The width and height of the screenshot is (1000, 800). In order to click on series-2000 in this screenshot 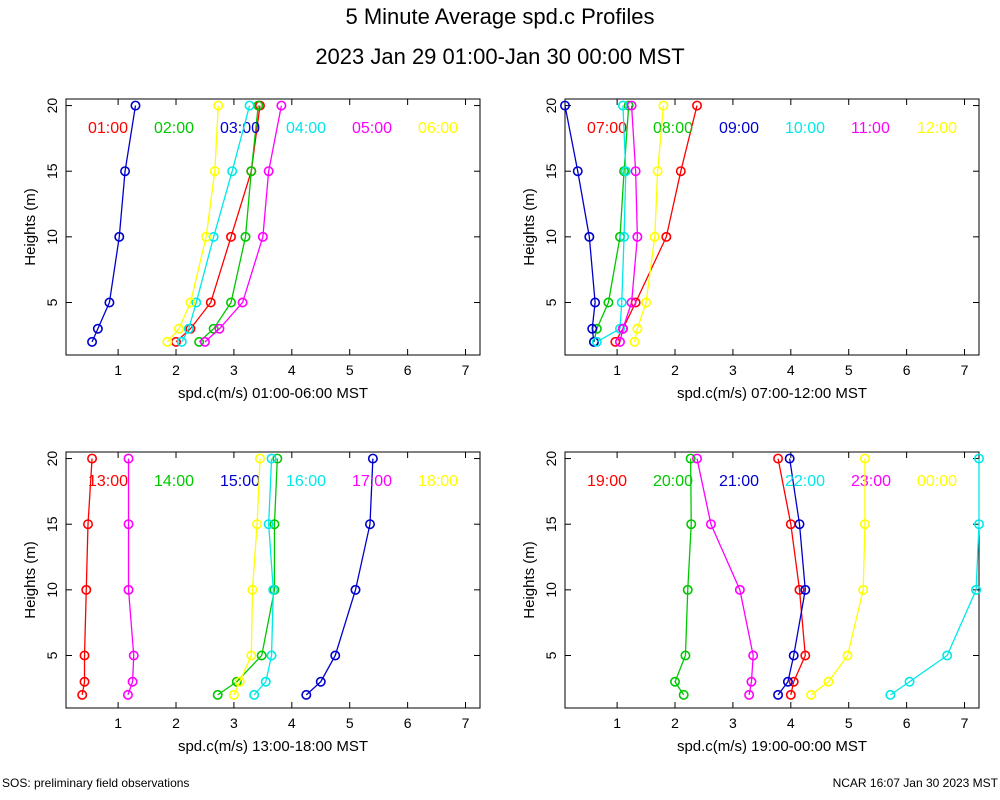, I will do `click(683, 576)`.